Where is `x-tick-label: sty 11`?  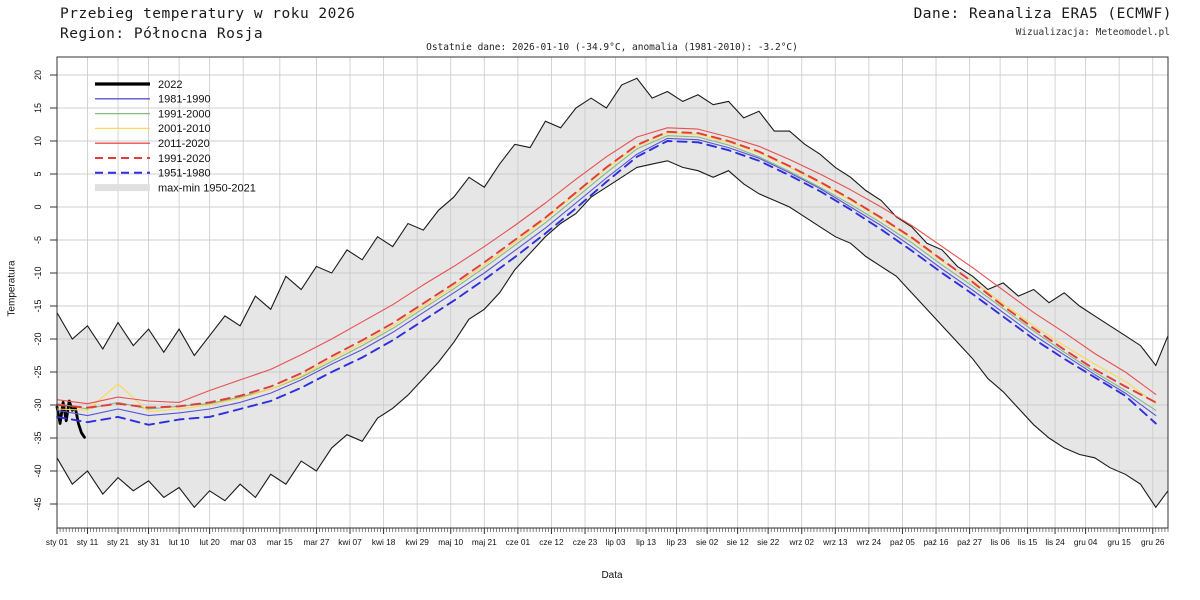
x-tick-label: sty 11 is located at coordinates (88, 542).